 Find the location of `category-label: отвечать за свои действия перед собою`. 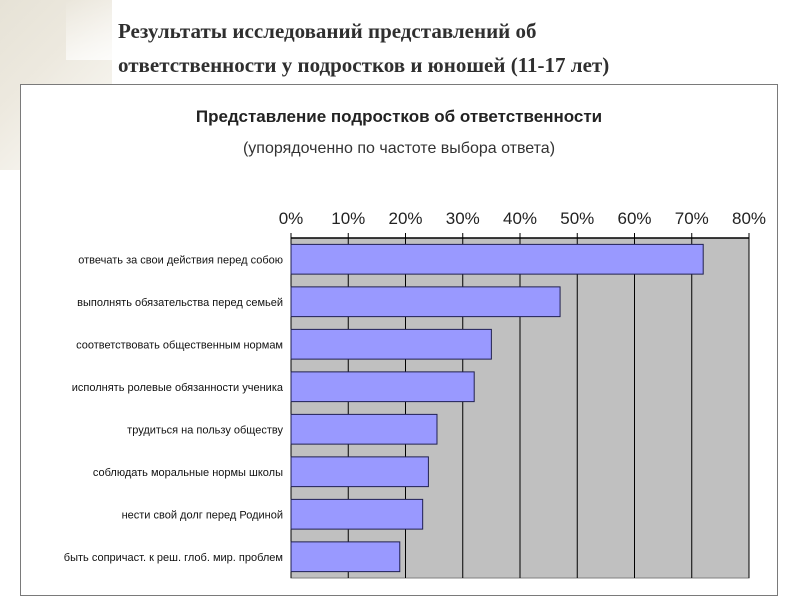

category-label: отвечать за свои действия перед собою is located at coordinates (180, 260).